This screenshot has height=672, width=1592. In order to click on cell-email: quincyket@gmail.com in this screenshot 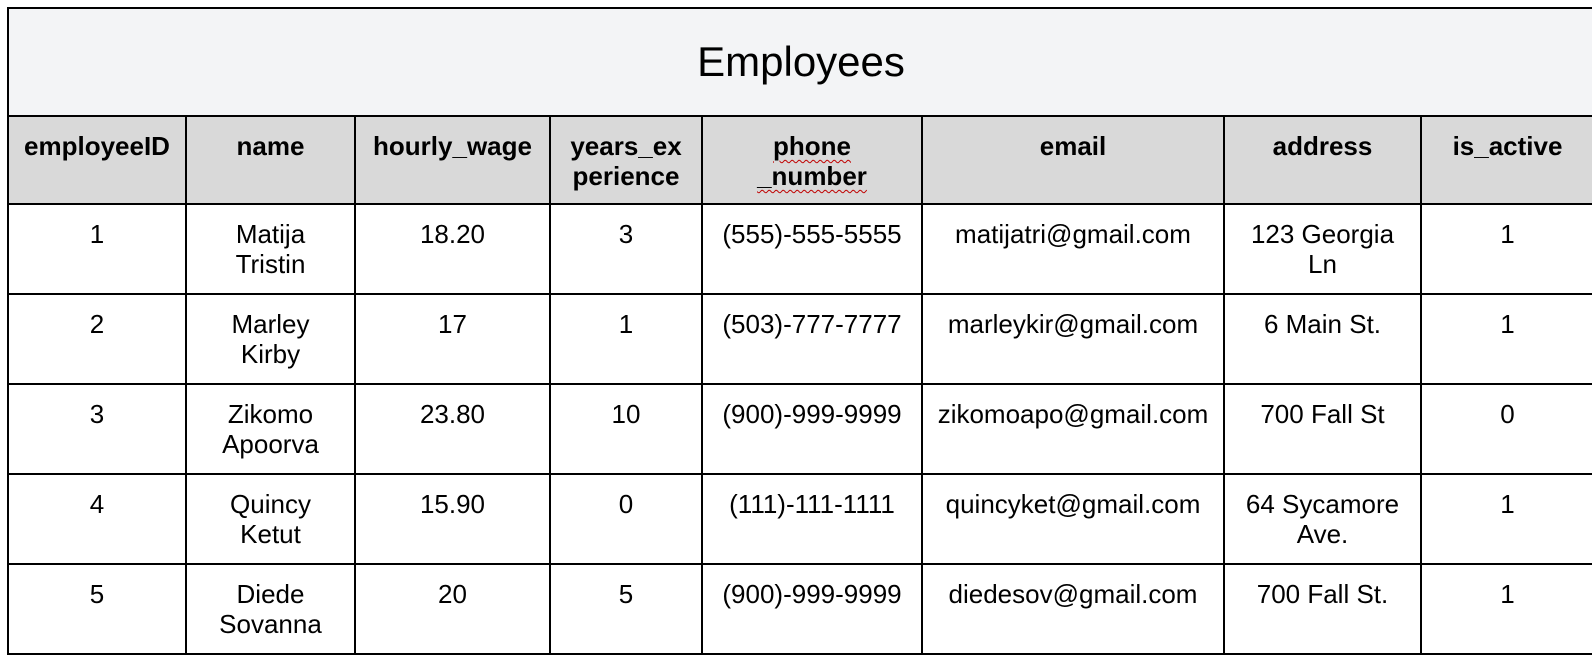, I will do `click(1073, 519)`.